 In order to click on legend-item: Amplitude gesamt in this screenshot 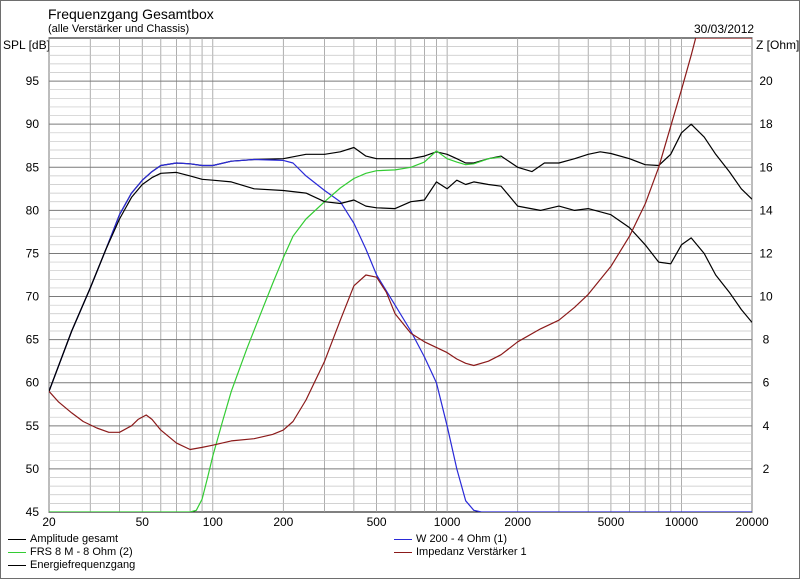, I will do `click(63, 539)`.